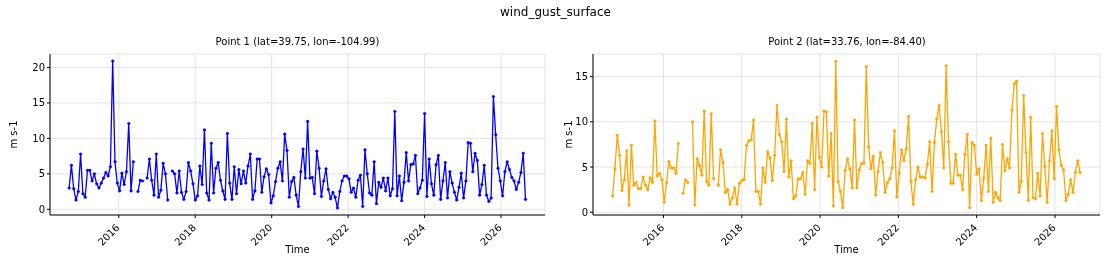 The height and width of the screenshot is (267, 1111). I want to click on chart-subtitle: Point 2 (lat=33.76, lon=-84.40), so click(847, 41).